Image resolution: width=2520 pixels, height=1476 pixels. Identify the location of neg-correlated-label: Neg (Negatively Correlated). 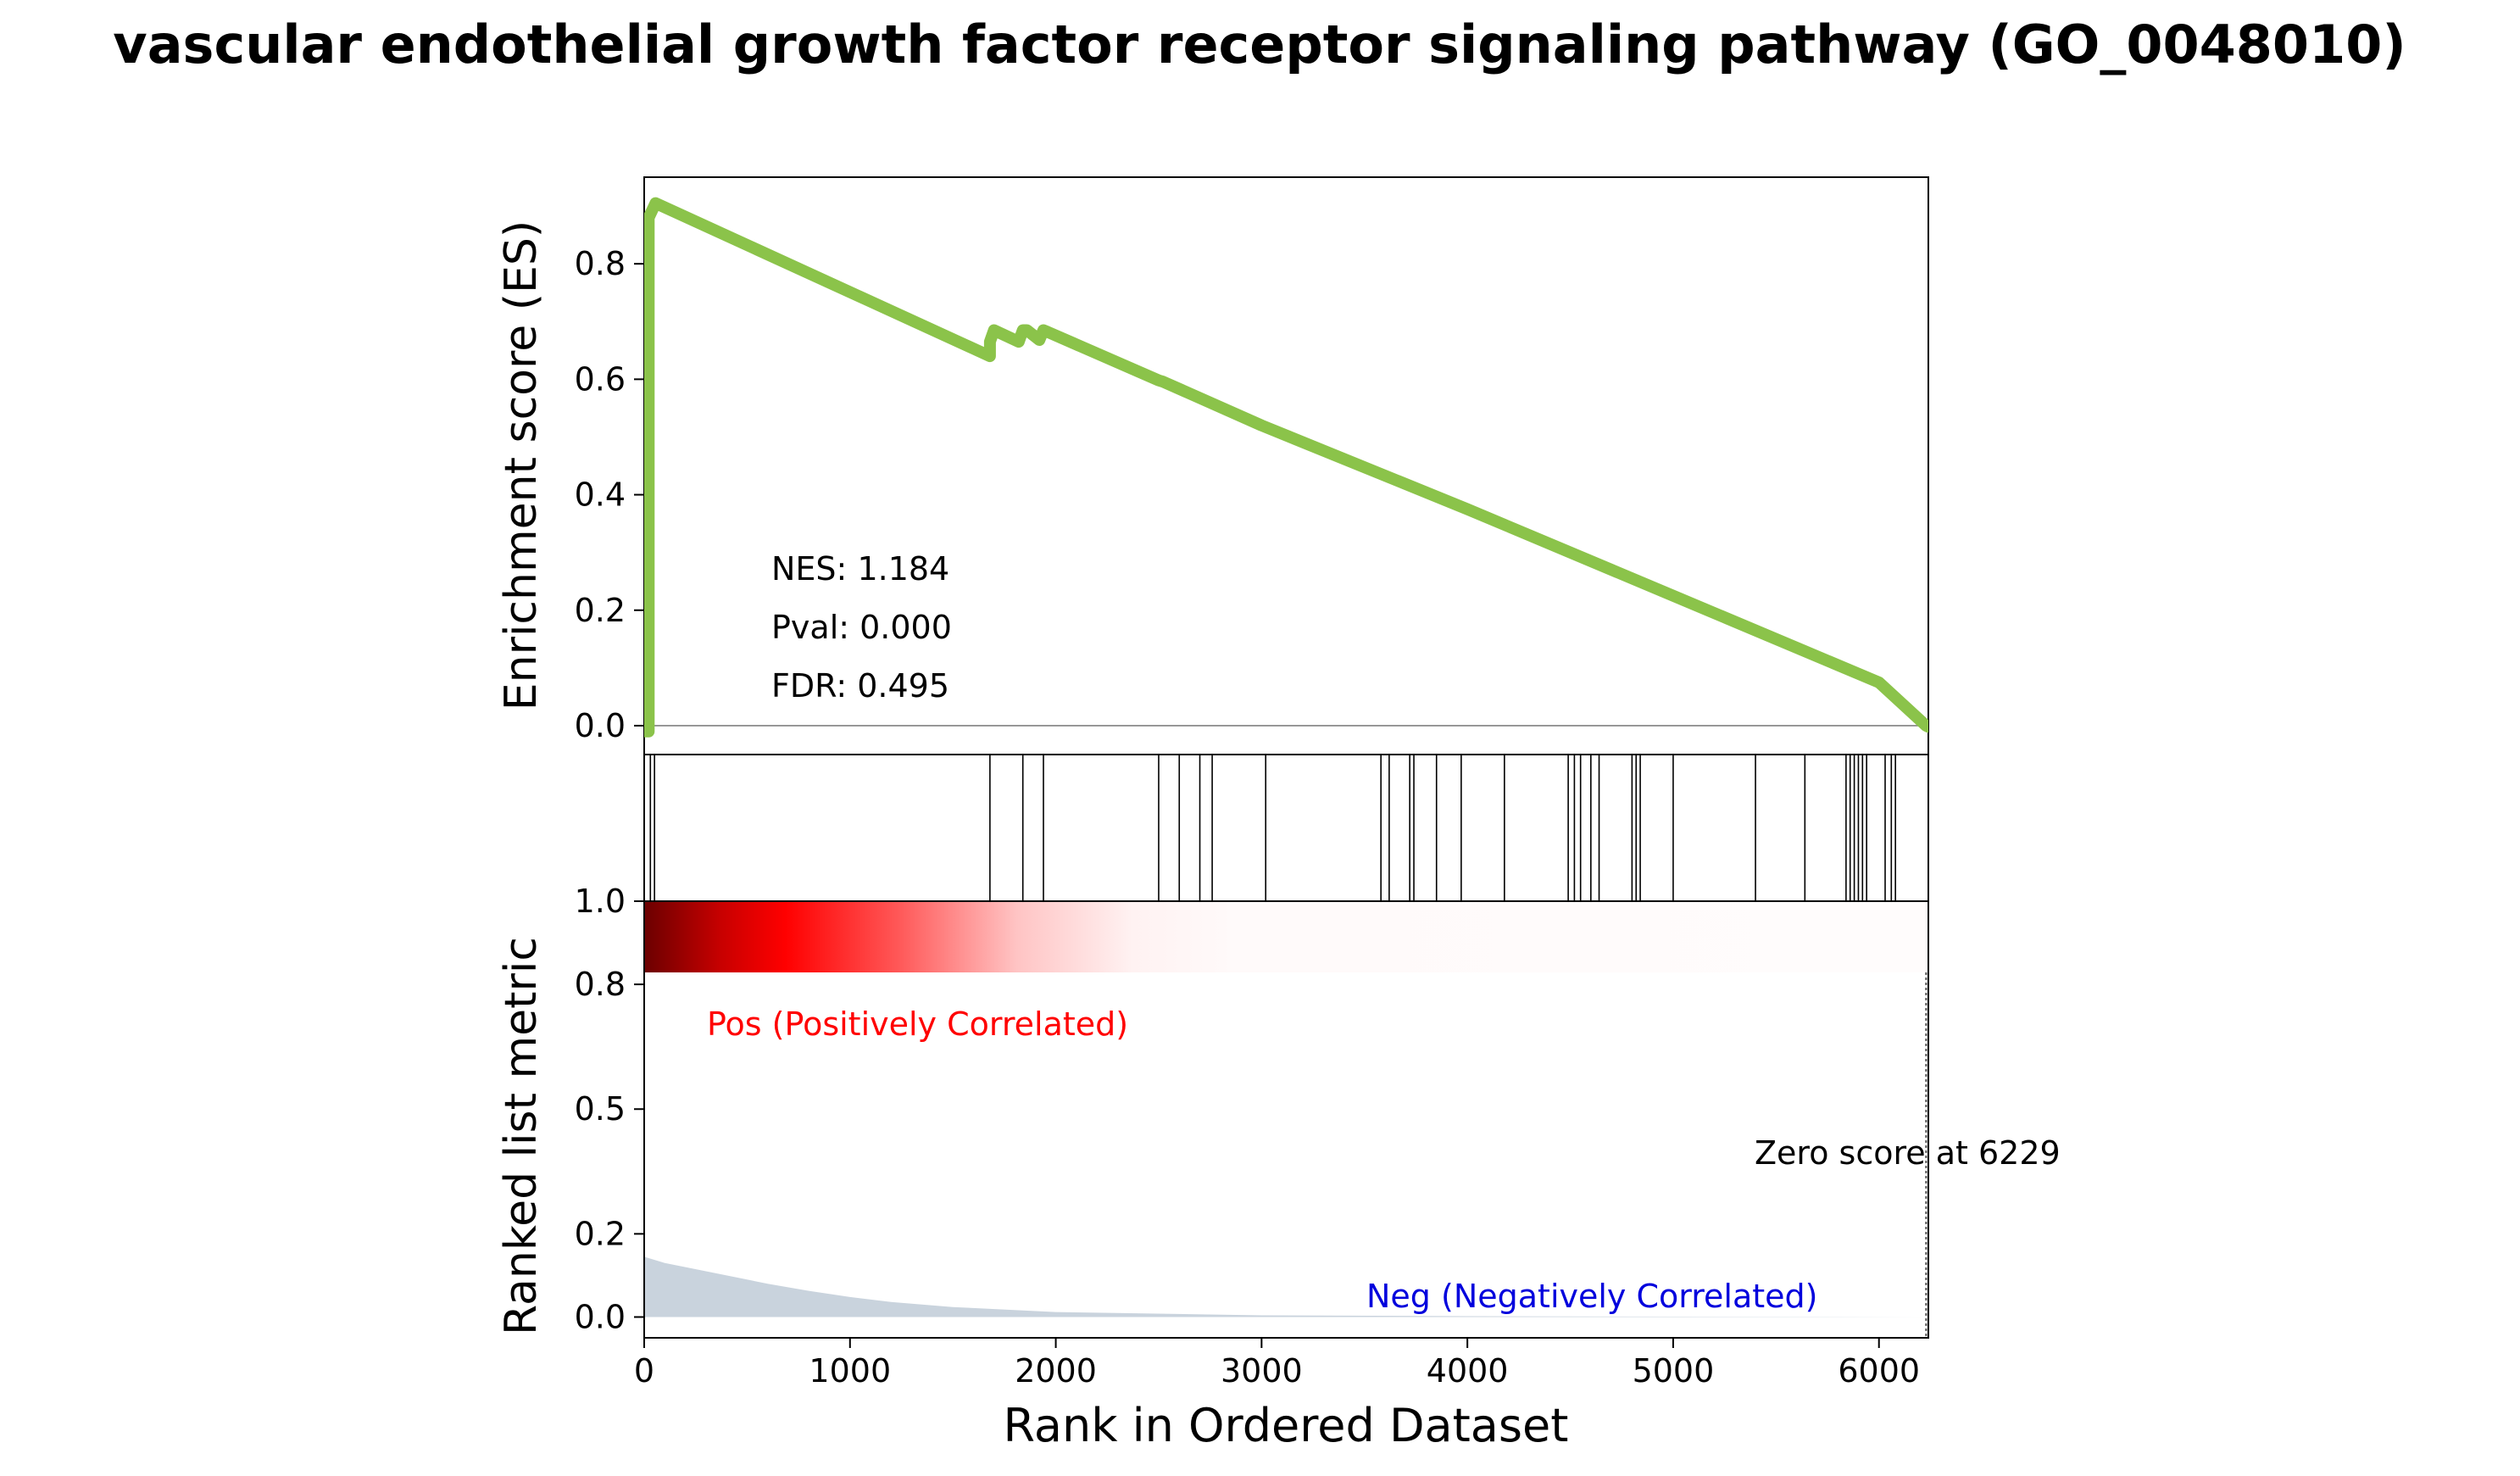
(1591, 1297).